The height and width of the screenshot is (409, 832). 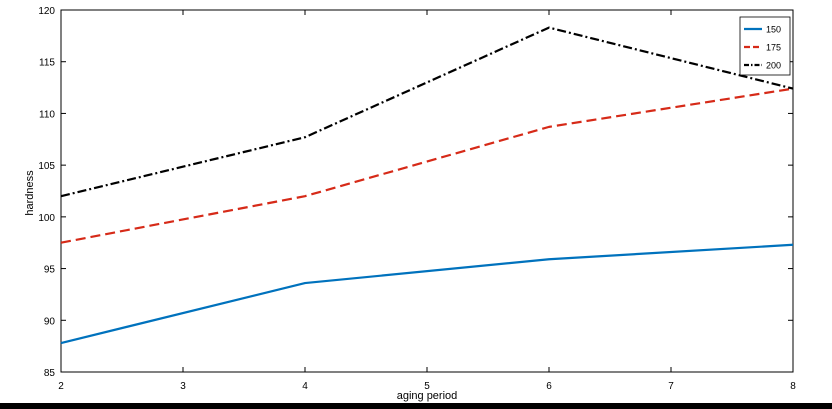 I want to click on x-tick-label: 6, so click(x=549, y=386).